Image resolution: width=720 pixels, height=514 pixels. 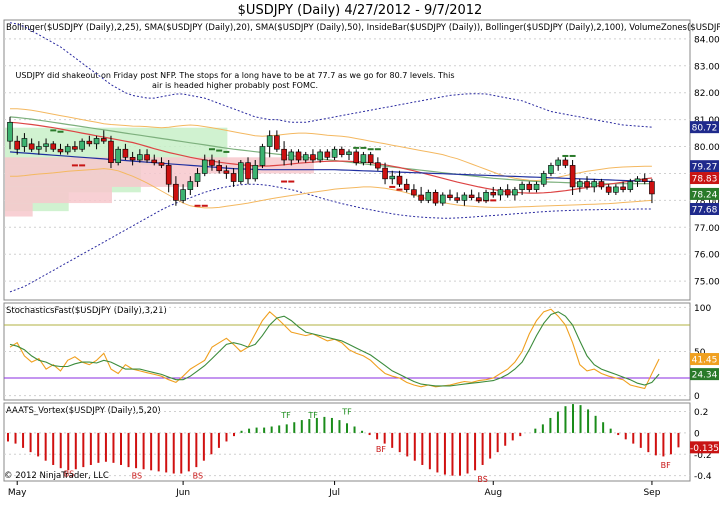 I want to click on annotation-line: air is headed higher probably post FOMC., so click(x=235, y=85).